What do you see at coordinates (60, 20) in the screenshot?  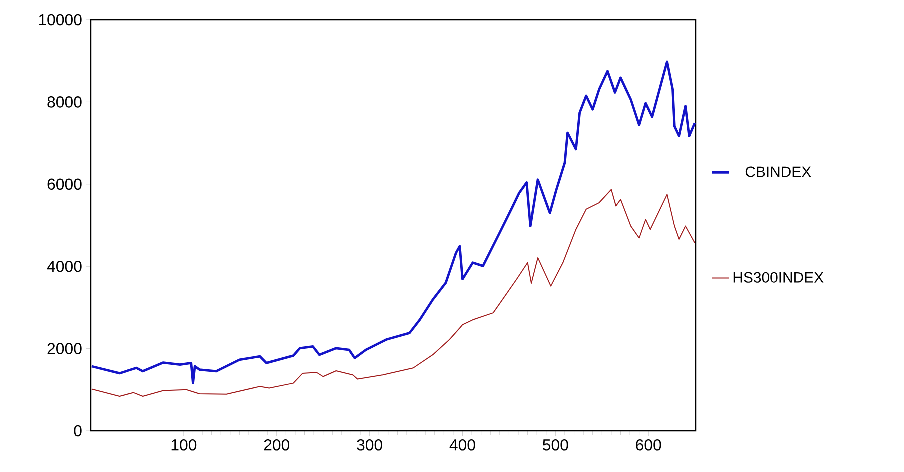 I see `y-tick-label: 10000` at bounding box center [60, 20].